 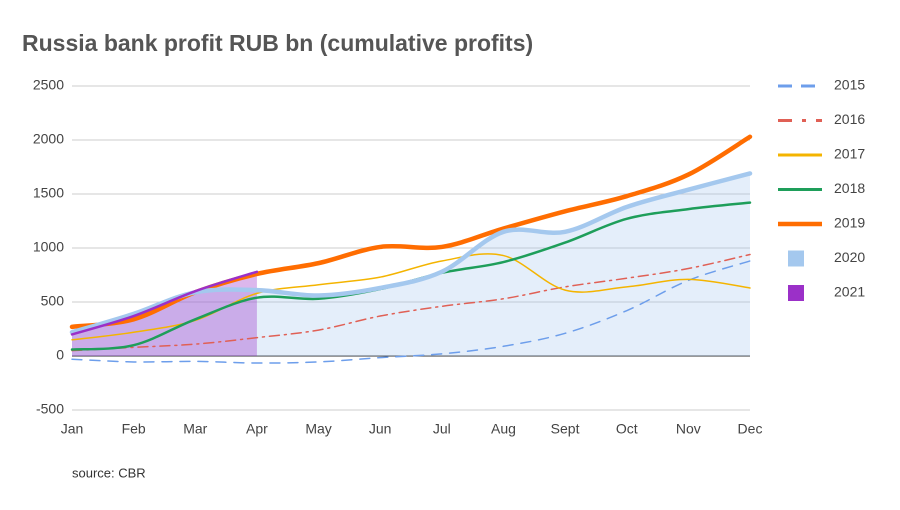 I want to click on legend-label: 2020, so click(x=849, y=257).